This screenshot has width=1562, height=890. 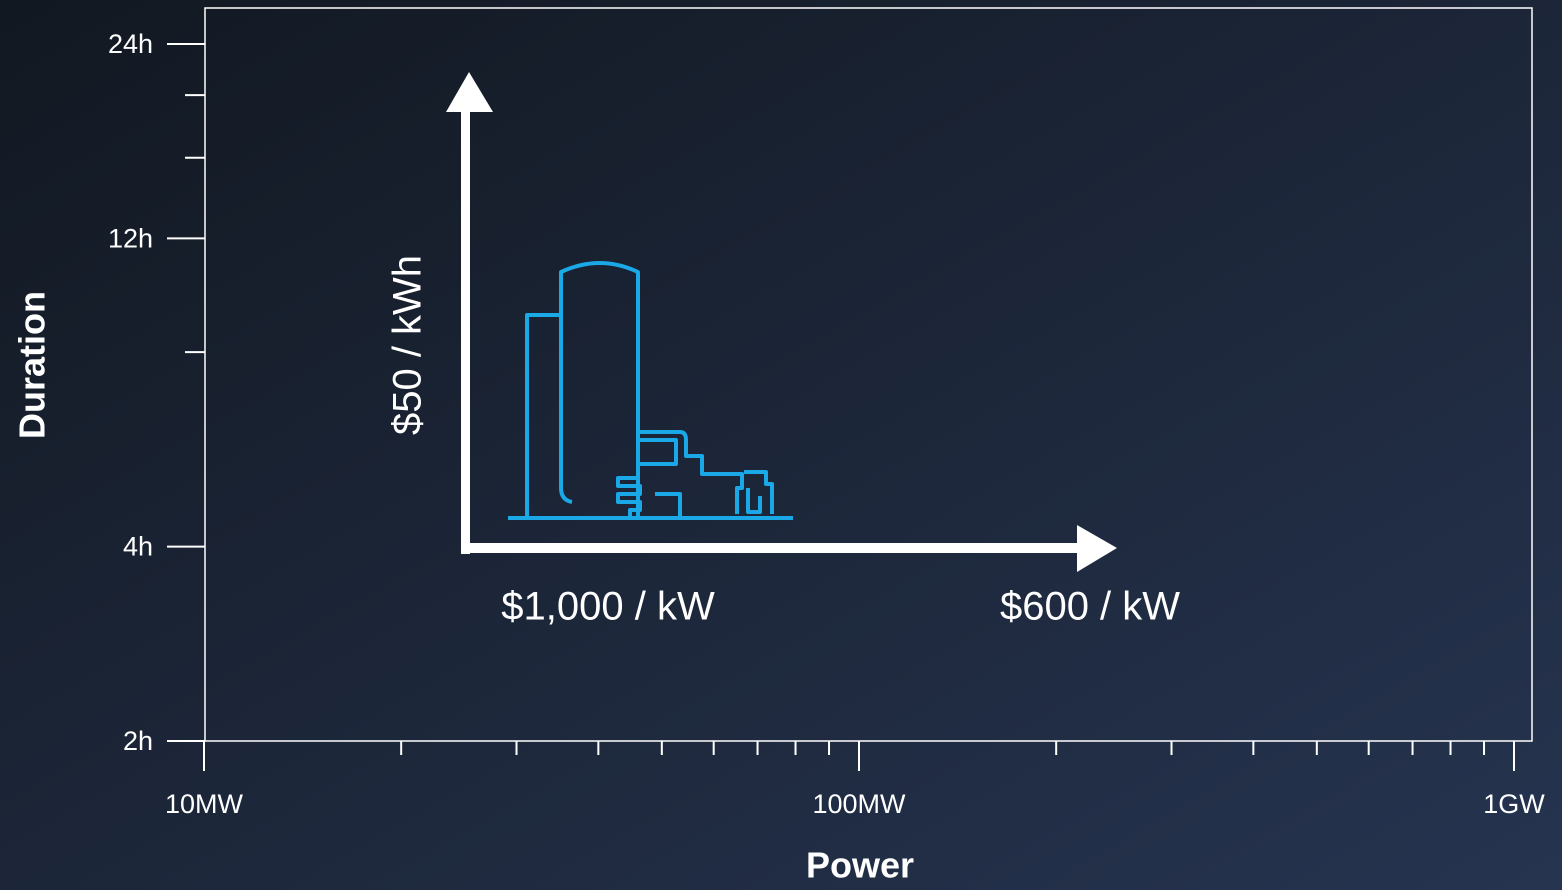 I want to click on y-tick-label: 2h, so click(x=138, y=741).